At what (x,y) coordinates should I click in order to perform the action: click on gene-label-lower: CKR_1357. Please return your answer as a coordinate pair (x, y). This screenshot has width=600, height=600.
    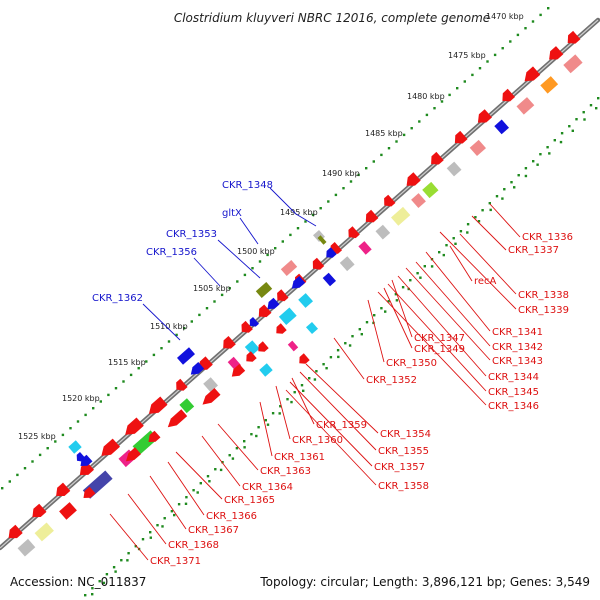
    Looking at the image, I should click on (399, 467).